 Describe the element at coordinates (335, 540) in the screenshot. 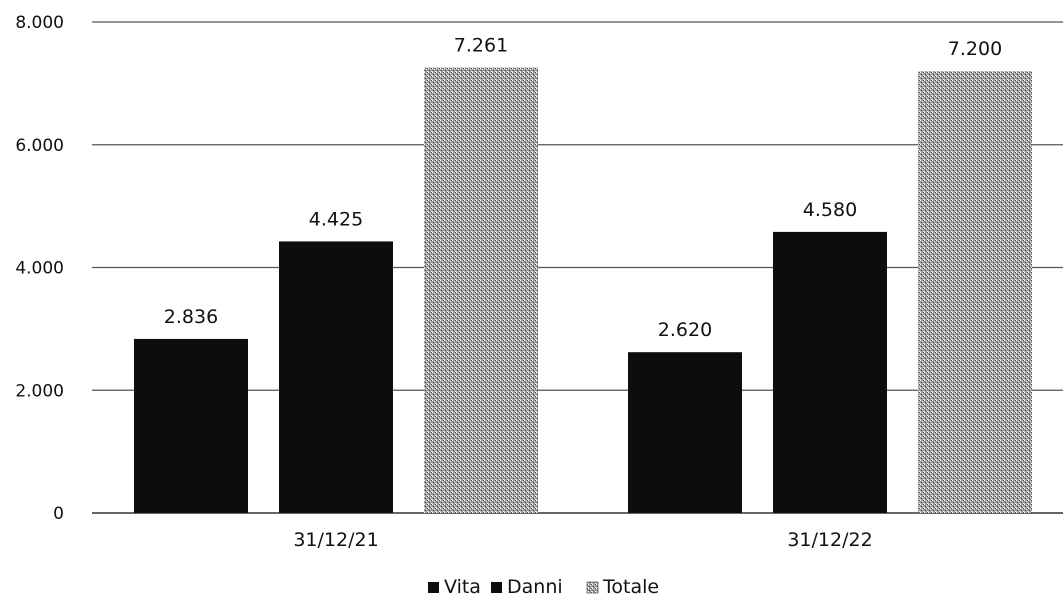

I see `x-category-label: 31/12/21` at that location.